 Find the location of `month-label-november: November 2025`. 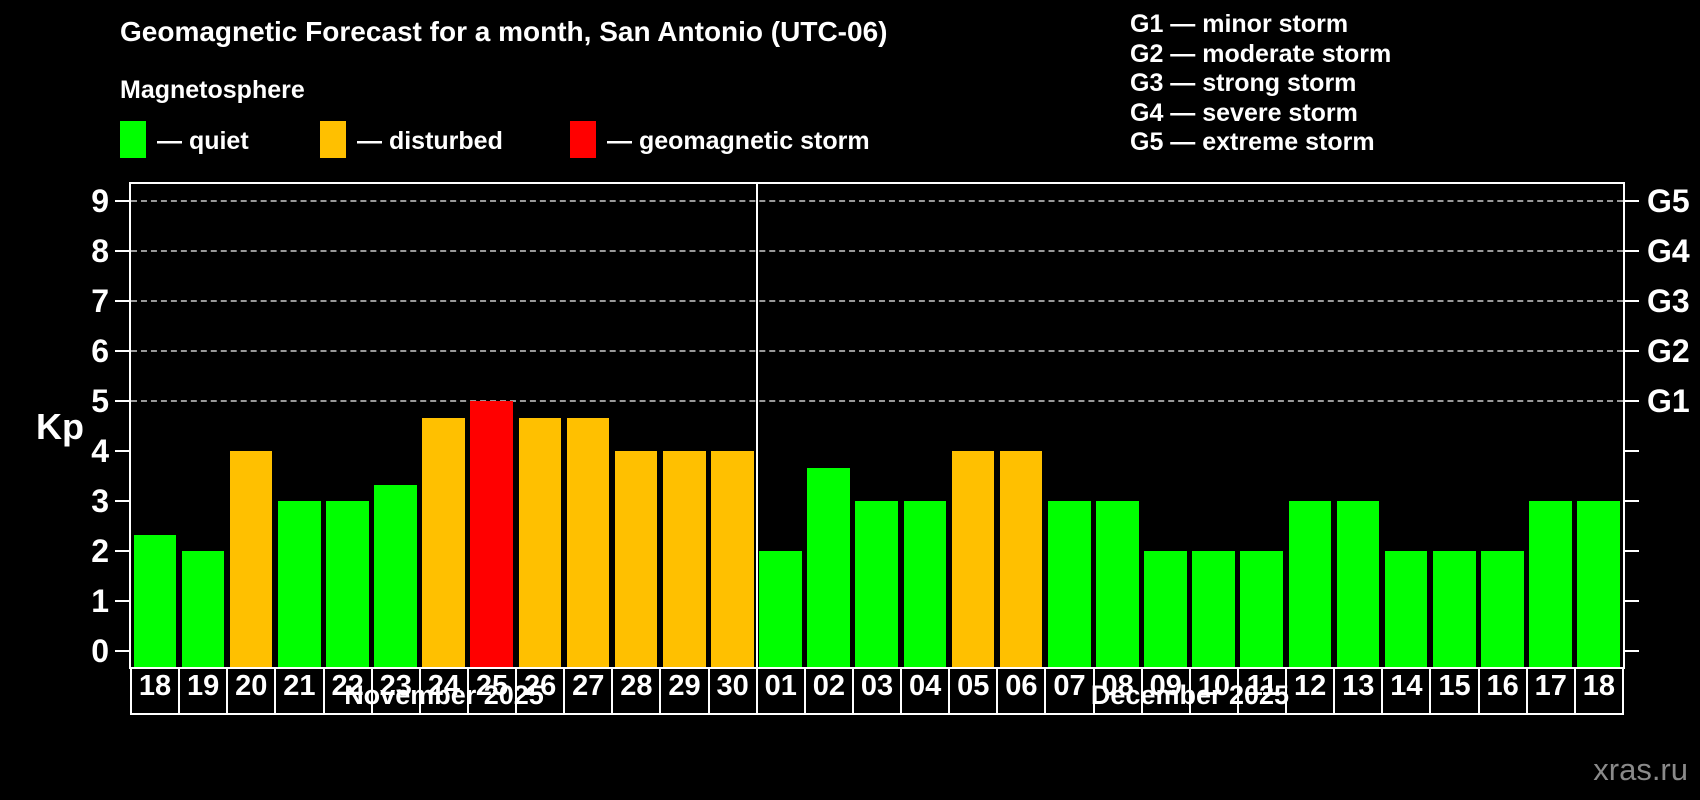

month-label-november: November 2025 is located at coordinates (444, 695).